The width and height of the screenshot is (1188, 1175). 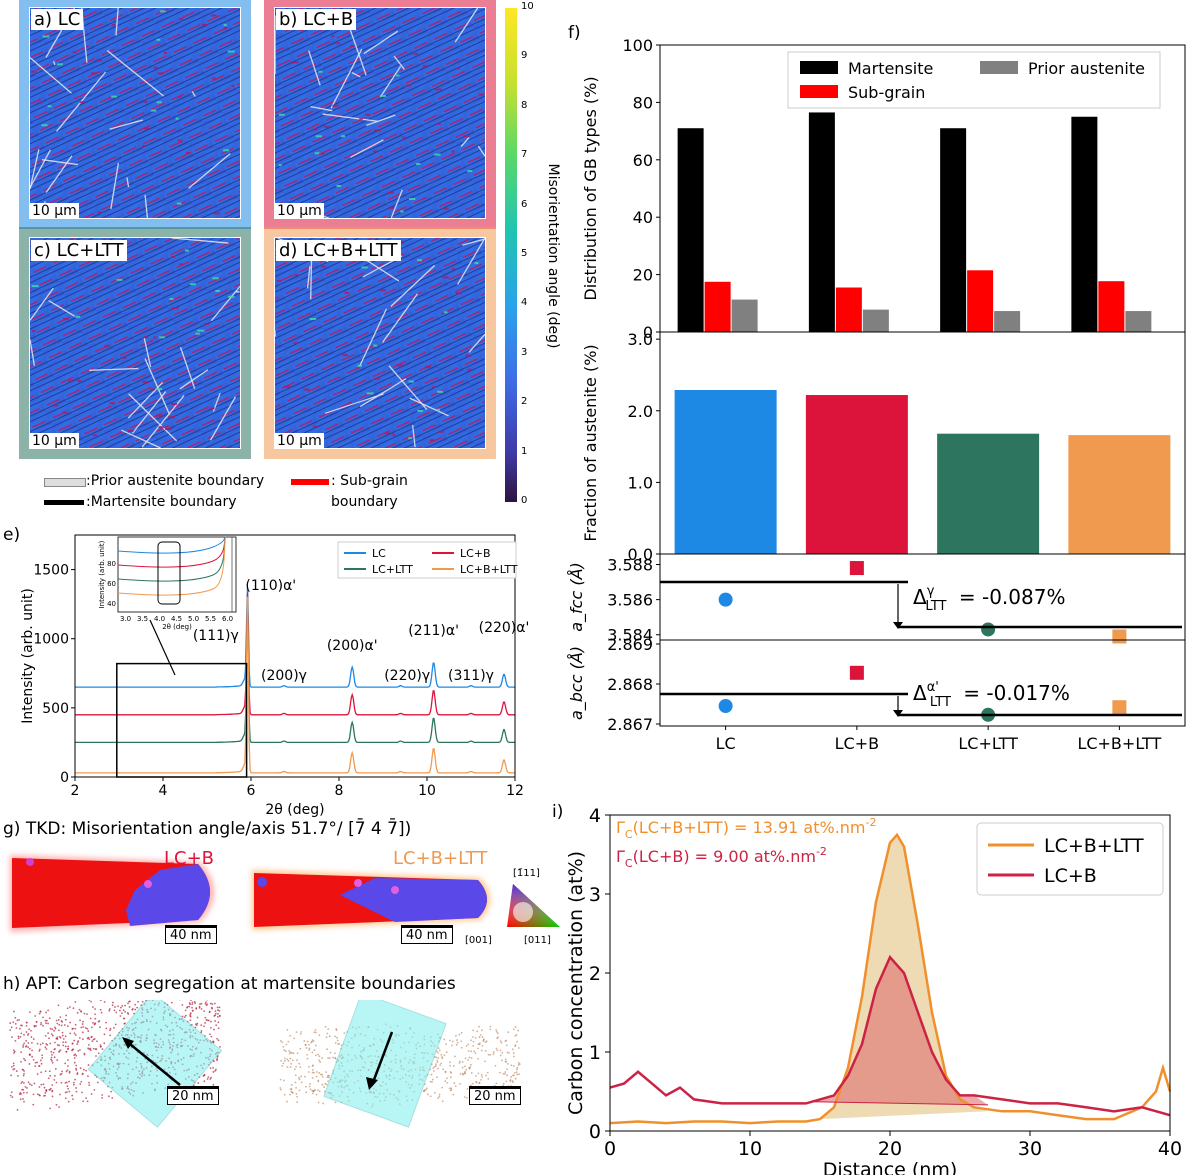 What do you see at coordinates (299, 211) in the screenshot?
I see `scale-bar-b: 10 µm` at bounding box center [299, 211].